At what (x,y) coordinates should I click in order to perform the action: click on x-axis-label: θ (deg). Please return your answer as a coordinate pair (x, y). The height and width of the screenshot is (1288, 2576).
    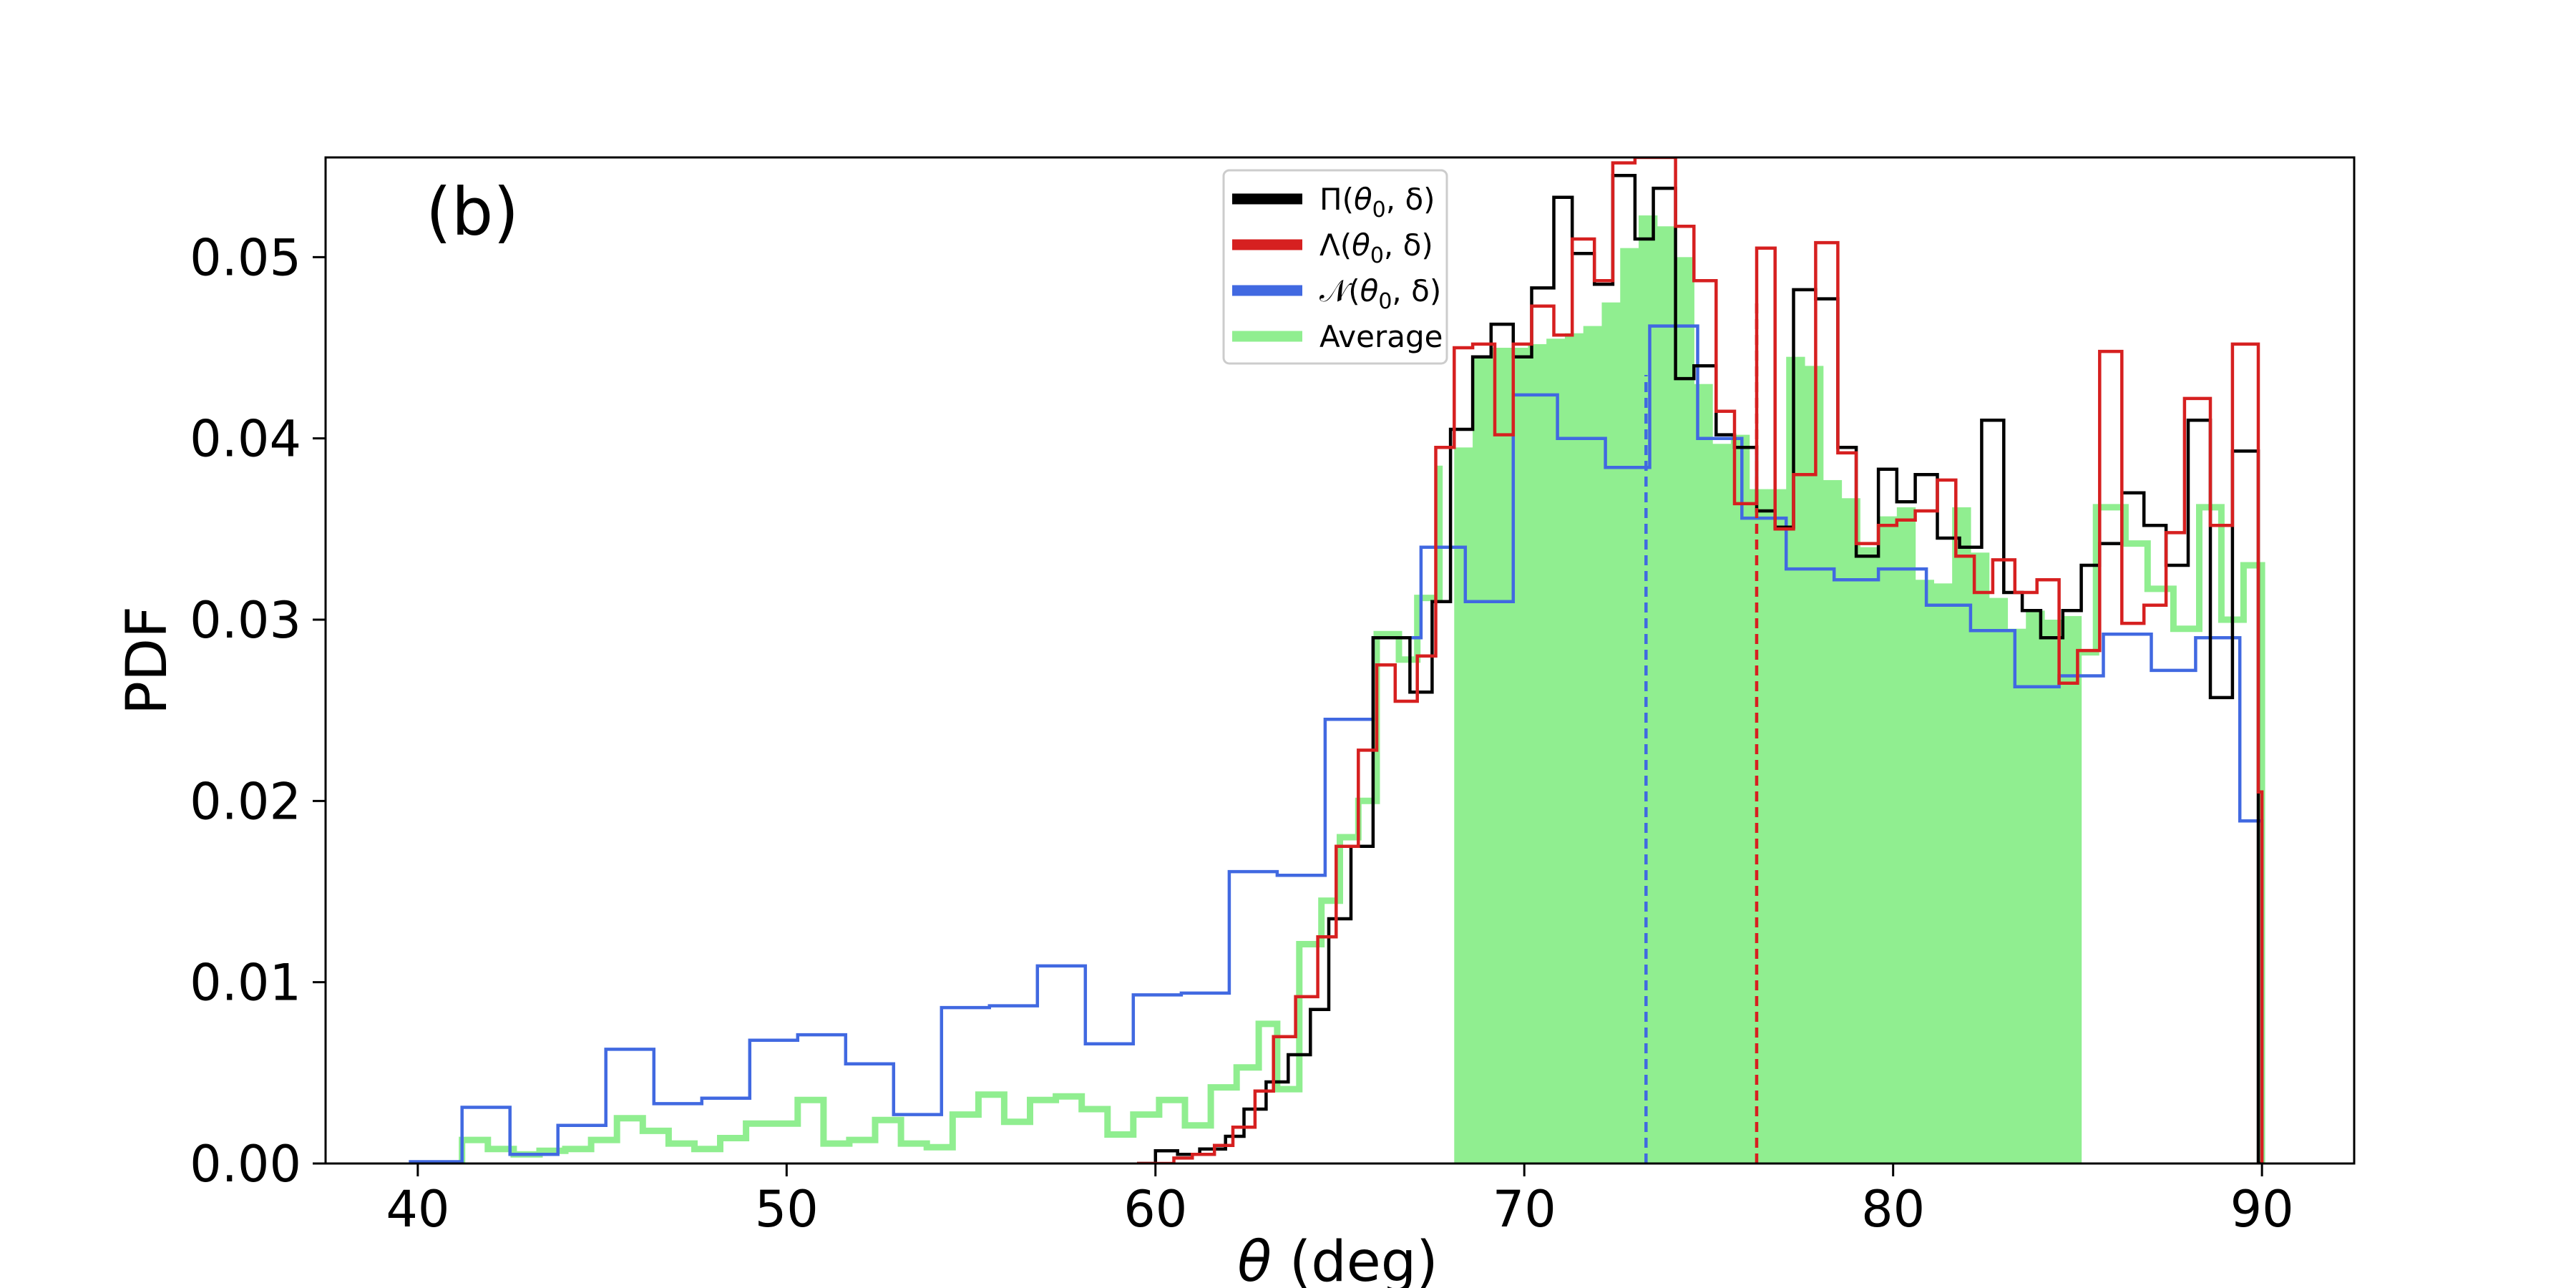
    Looking at the image, I should click on (1337, 1259).